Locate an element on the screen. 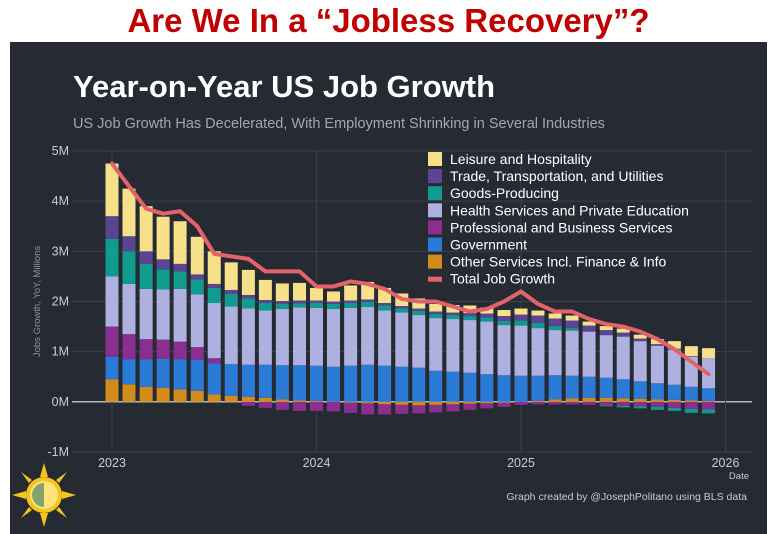  legend-label: Health Services and Private Education is located at coordinates (569, 210).